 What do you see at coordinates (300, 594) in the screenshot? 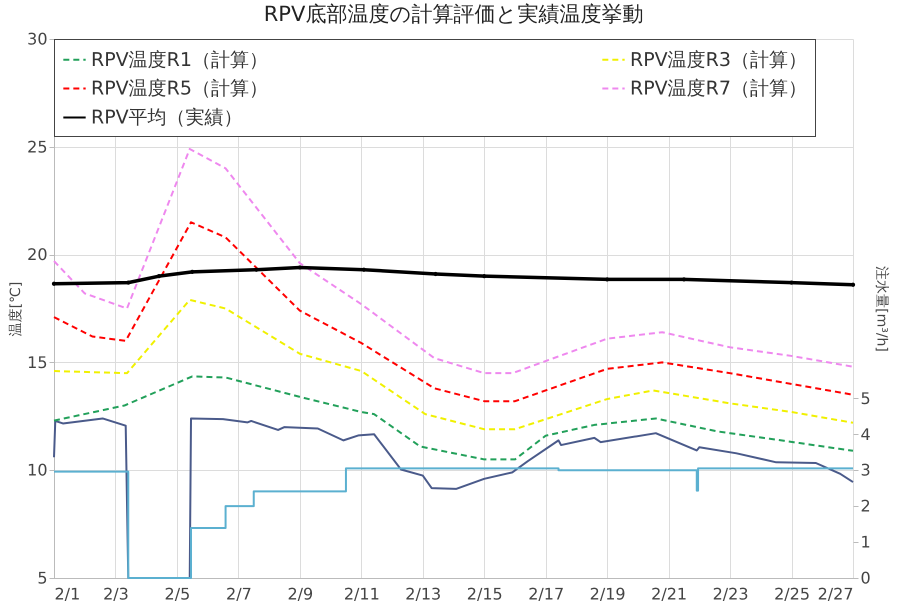
I see `x-tick-label: 2/9` at bounding box center [300, 594].